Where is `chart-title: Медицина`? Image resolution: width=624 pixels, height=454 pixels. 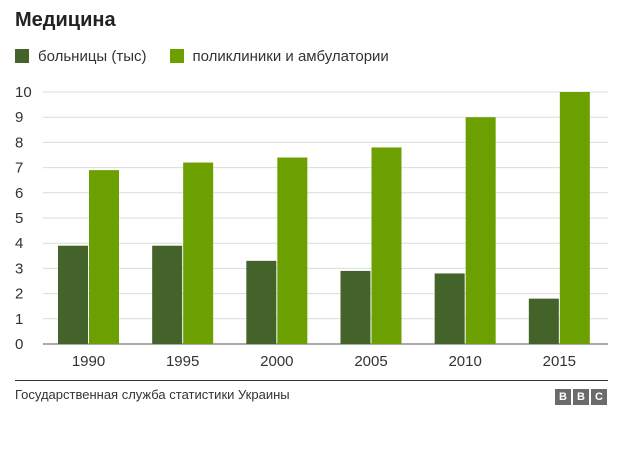
chart-title: Медицина is located at coordinates (65, 20).